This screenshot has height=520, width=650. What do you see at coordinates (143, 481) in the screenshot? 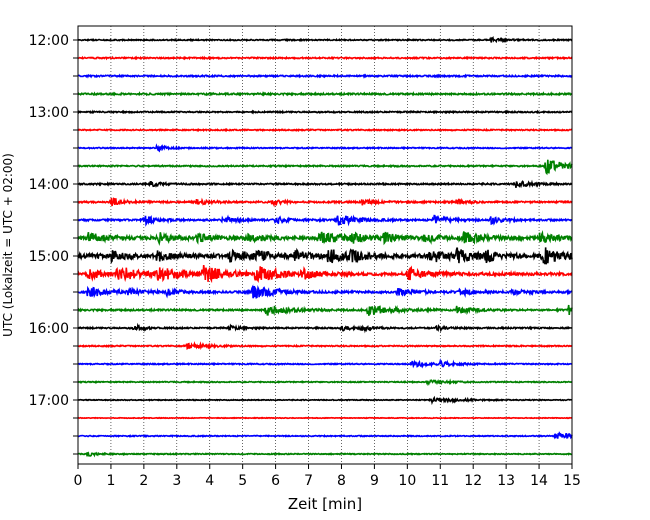
I see `x-tick-label: 2` at bounding box center [143, 481].